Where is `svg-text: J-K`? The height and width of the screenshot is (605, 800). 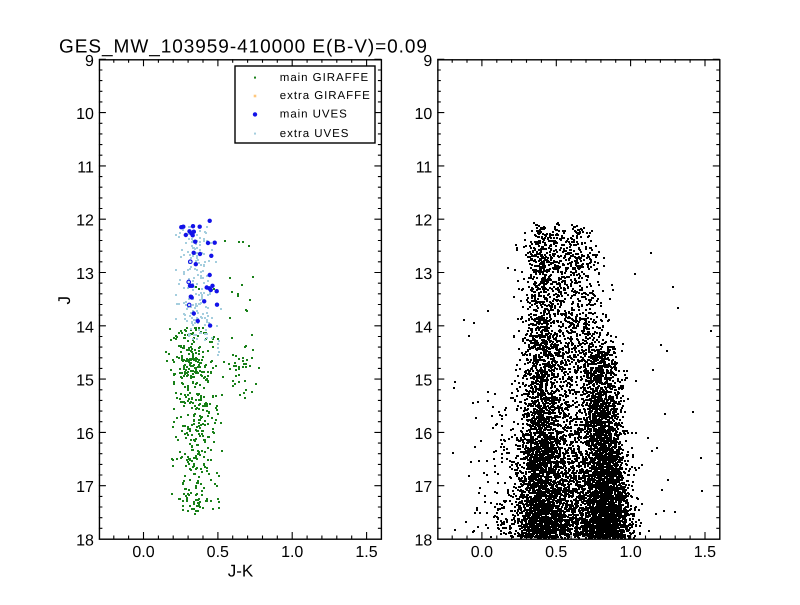 svg-text: J-K is located at coordinates (241, 570).